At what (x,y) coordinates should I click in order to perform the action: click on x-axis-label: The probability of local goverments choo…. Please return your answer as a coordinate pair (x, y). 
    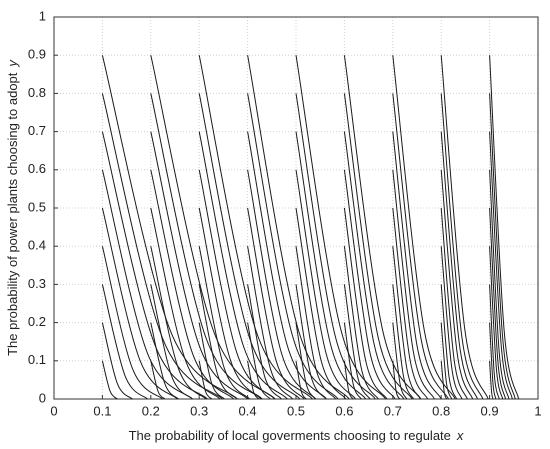
    Looking at the image, I should click on (296, 435).